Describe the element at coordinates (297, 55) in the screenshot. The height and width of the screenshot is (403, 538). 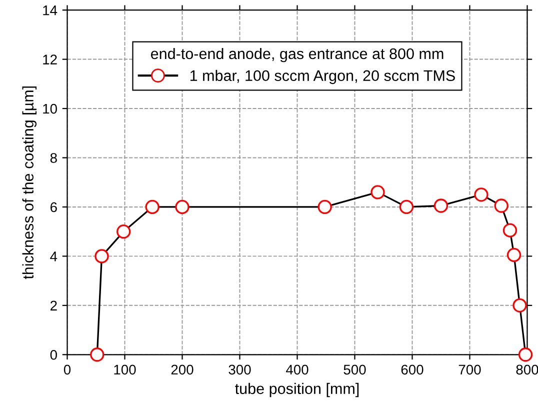
I see `legend-title: end-to-end anode, gas entrance at 800 mm` at that location.